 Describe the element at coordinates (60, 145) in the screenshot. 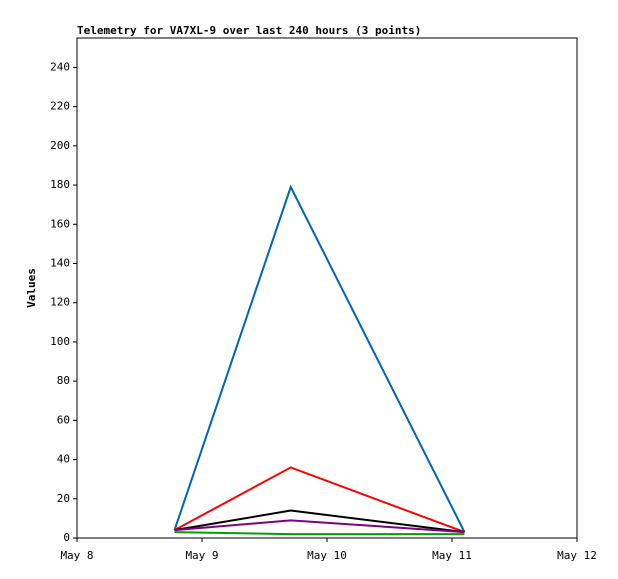

I see `y-tick-label: 200` at that location.